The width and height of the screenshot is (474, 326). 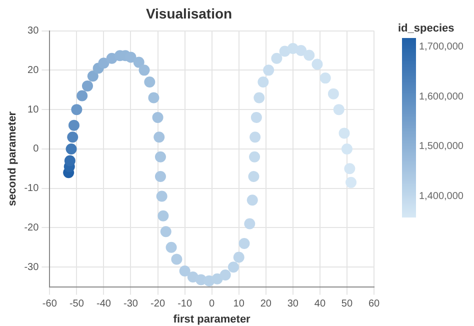 What do you see at coordinates (50, 304) in the screenshot?
I see `x-tick-label: -60` at bounding box center [50, 304].